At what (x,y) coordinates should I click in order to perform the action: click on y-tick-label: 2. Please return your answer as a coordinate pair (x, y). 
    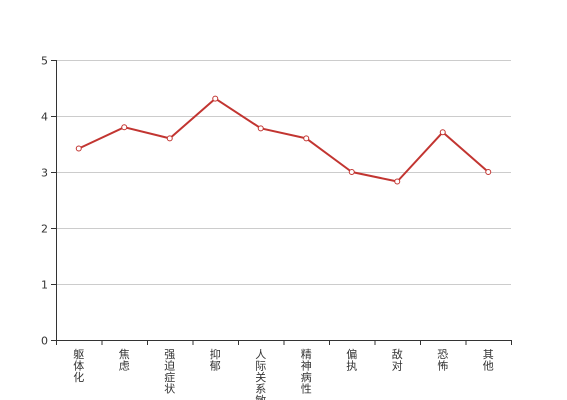
    Looking at the image, I should click on (44, 229).